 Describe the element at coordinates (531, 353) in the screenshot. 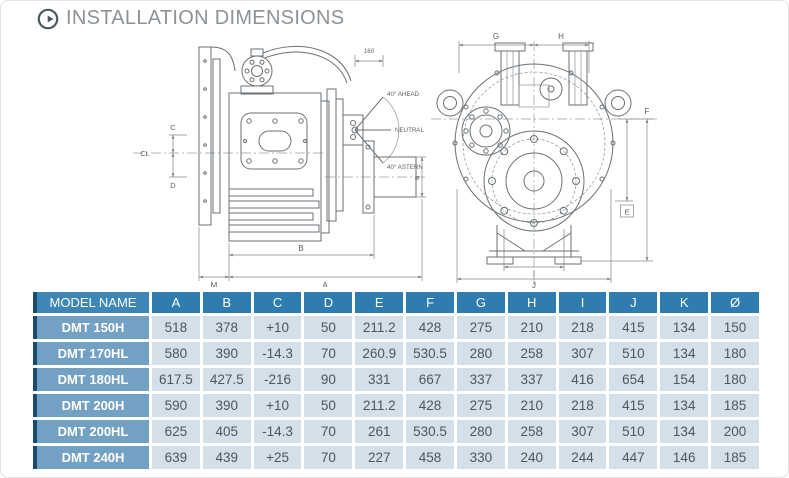

I see `value-cell: 258` at that location.